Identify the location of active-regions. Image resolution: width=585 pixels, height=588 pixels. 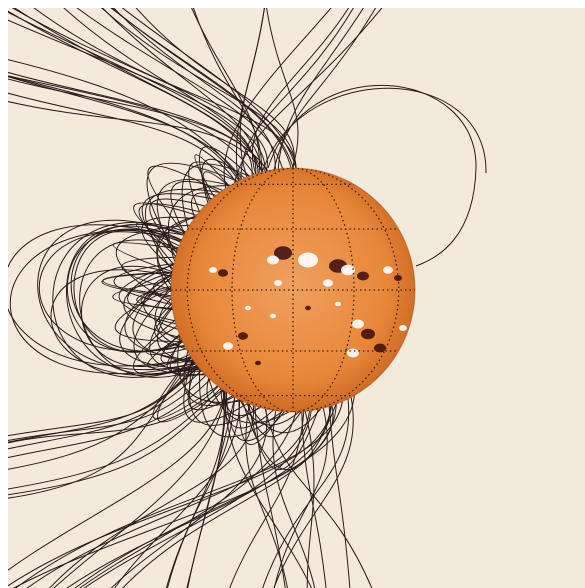
(308, 306).